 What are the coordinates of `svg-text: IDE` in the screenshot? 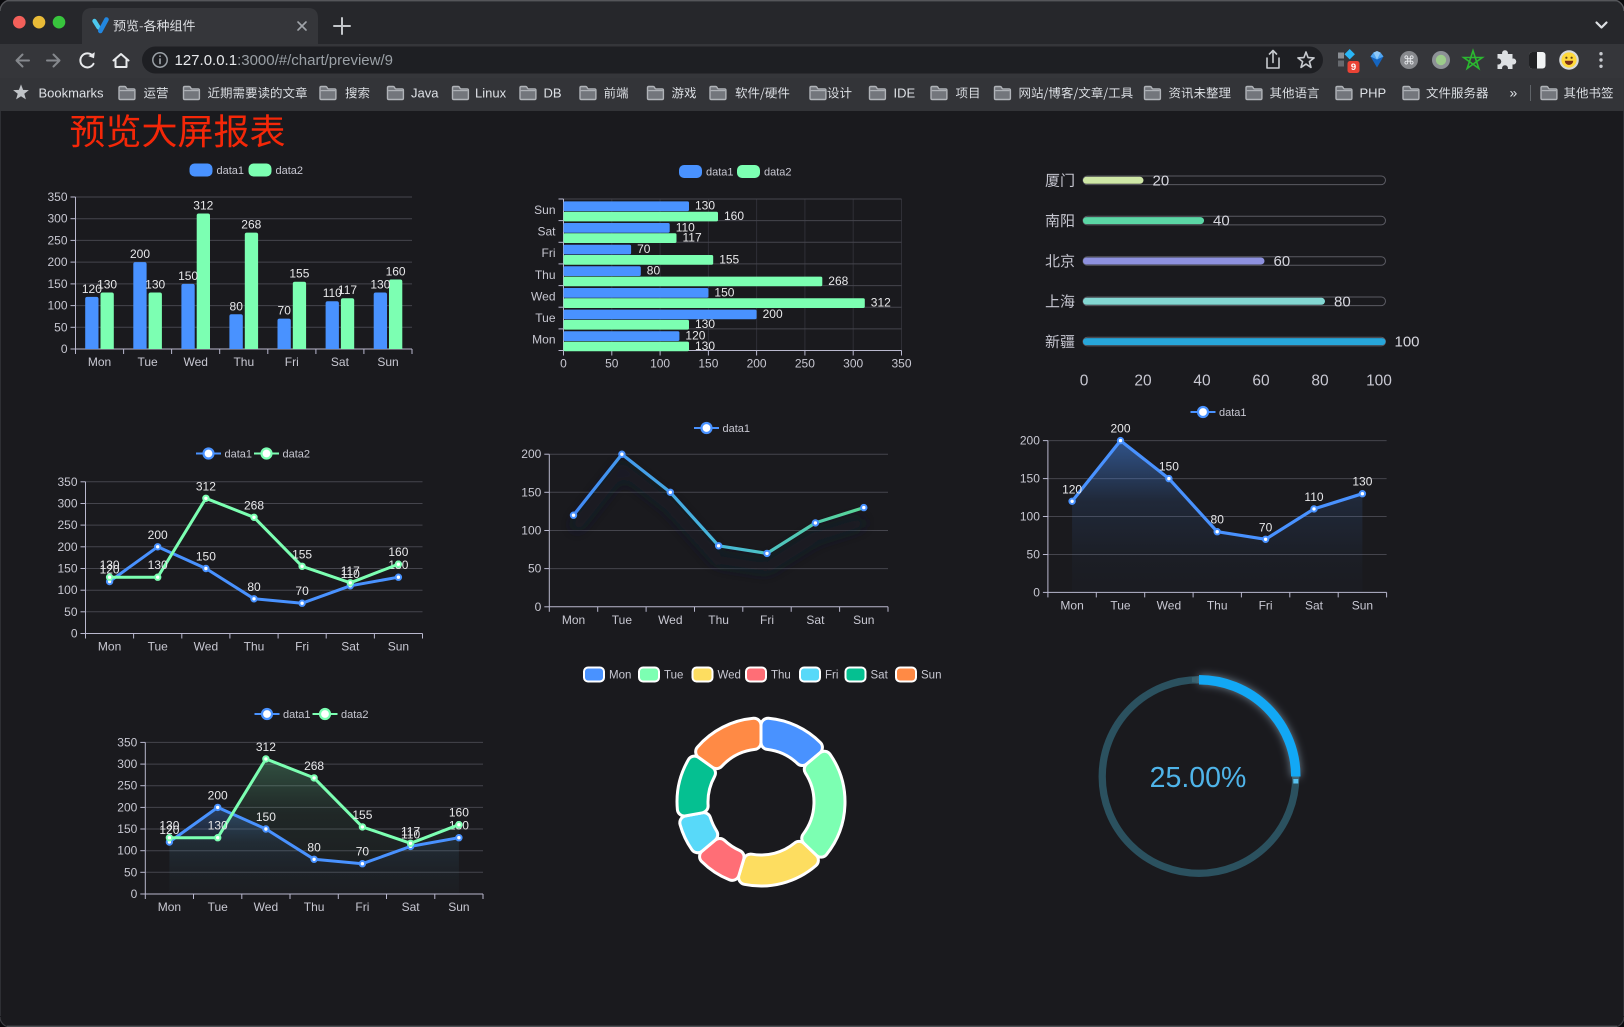 It's located at (905, 93).